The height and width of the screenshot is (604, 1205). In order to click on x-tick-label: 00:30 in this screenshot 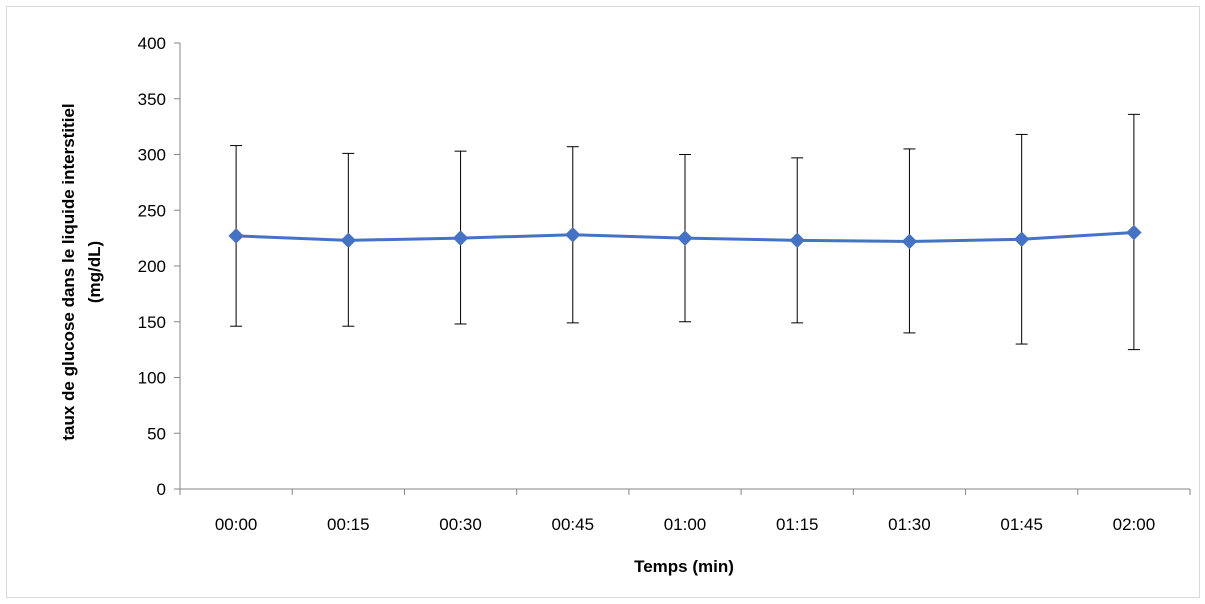, I will do `click(460, 524)`.